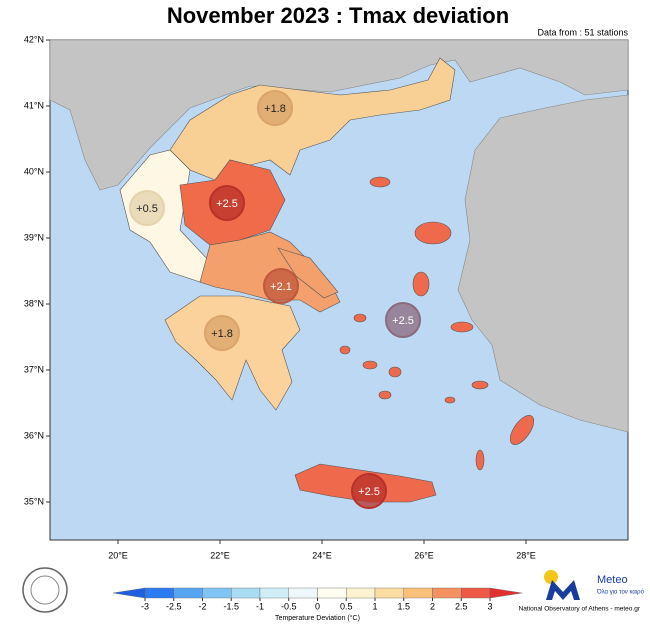 The image size is (650, 631). Describe the element at coordinates (202, 606) in the screenshot. I see `colorbar-tick-label: -2` at that location.